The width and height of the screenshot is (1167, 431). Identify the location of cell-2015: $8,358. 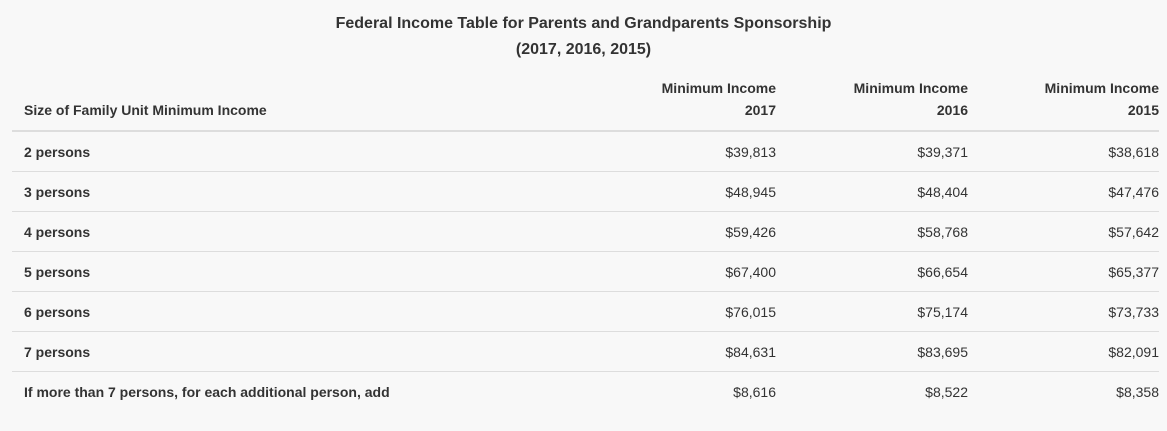
(1063, 391).